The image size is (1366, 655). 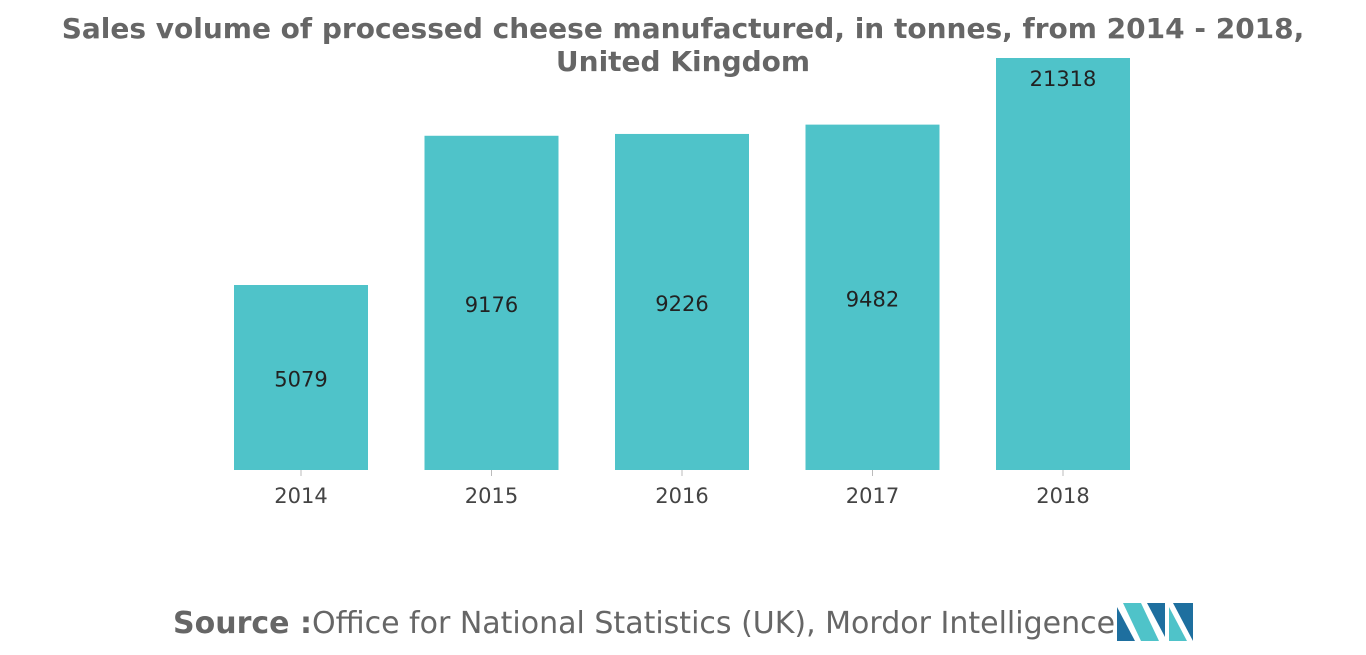 I want to click on x-tick-label-2018: 2018, so click(x=1062, y=496).